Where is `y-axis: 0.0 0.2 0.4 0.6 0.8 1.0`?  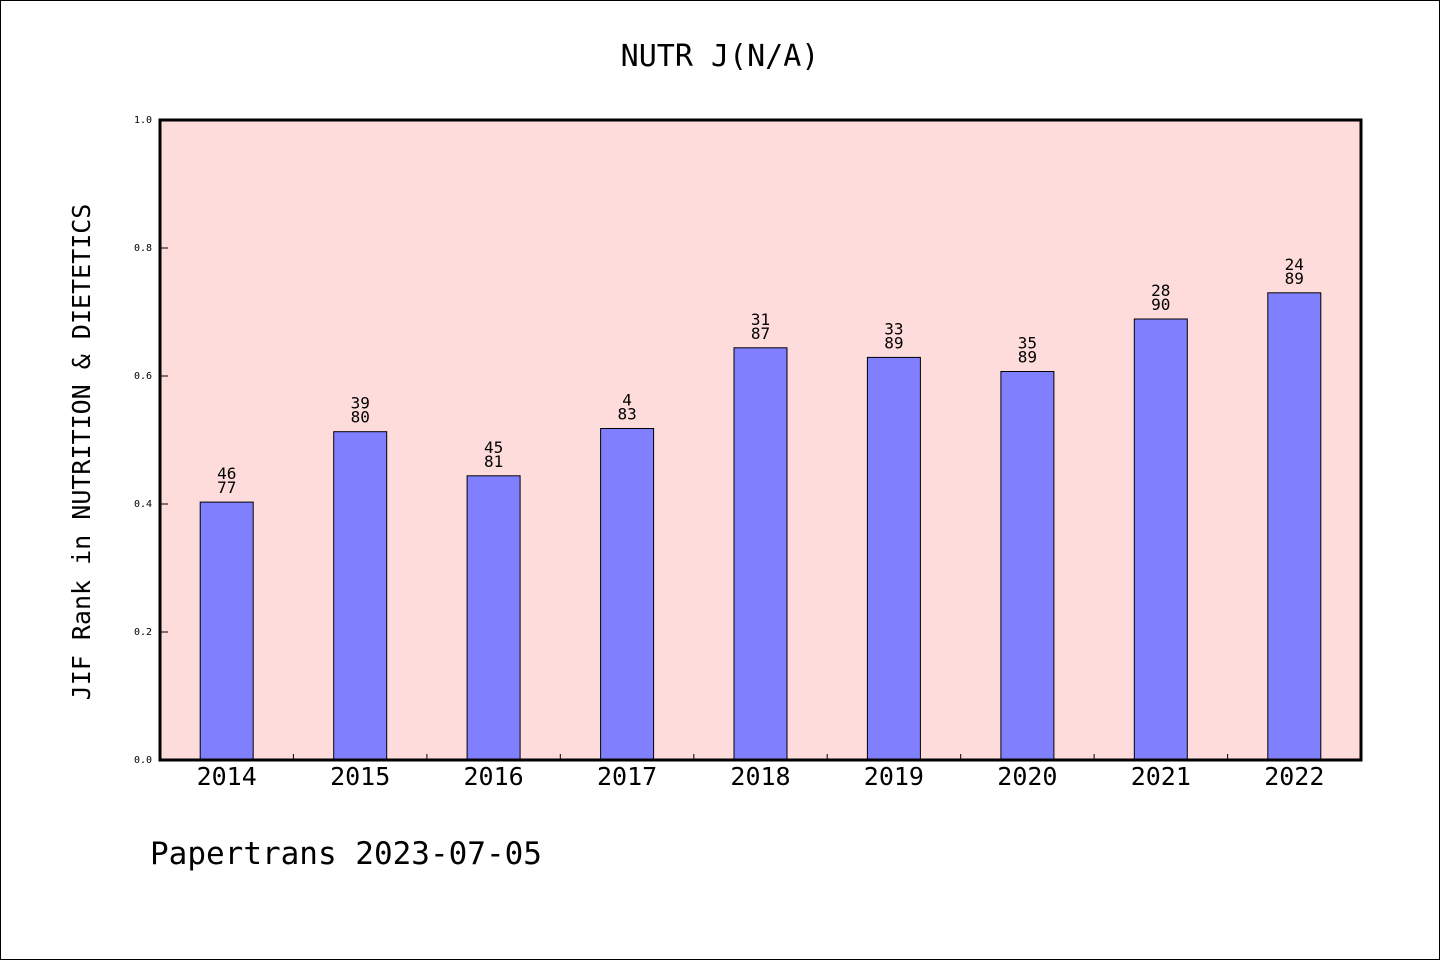
y-axis: 0.0 0.2 0.4 0.6 0.8 1.0 is located at coordinates (151, 440).